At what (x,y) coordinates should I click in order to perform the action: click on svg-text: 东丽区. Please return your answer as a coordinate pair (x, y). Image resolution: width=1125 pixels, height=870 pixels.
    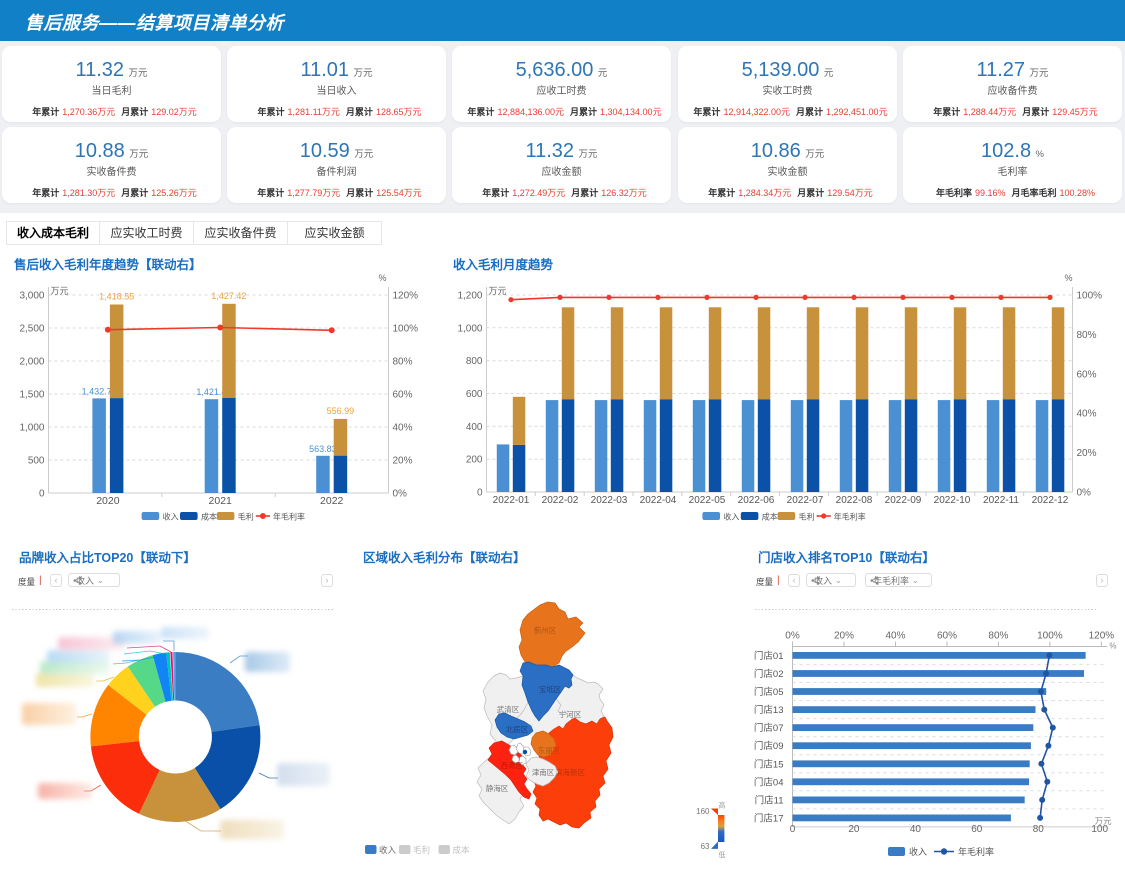
    Looking at the image, I should click on (549, 750).